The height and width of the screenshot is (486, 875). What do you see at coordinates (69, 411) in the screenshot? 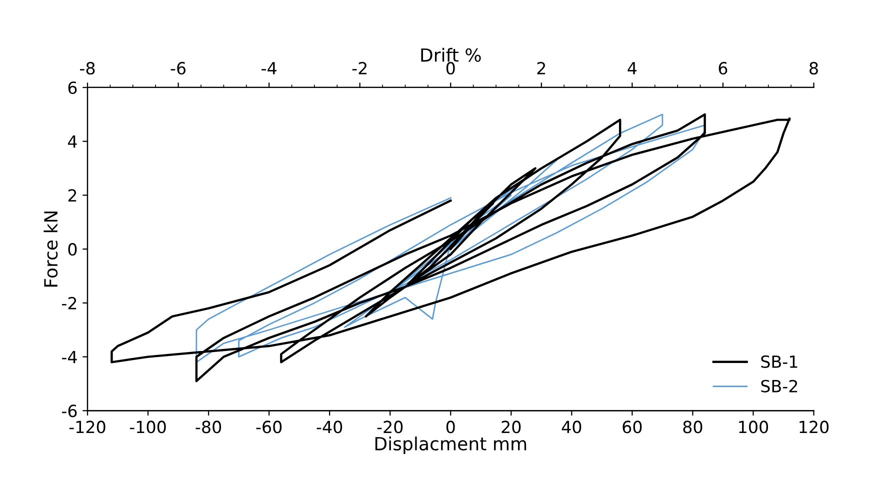
I see `y-tick-label: -6` at bounding box center [69, 411].